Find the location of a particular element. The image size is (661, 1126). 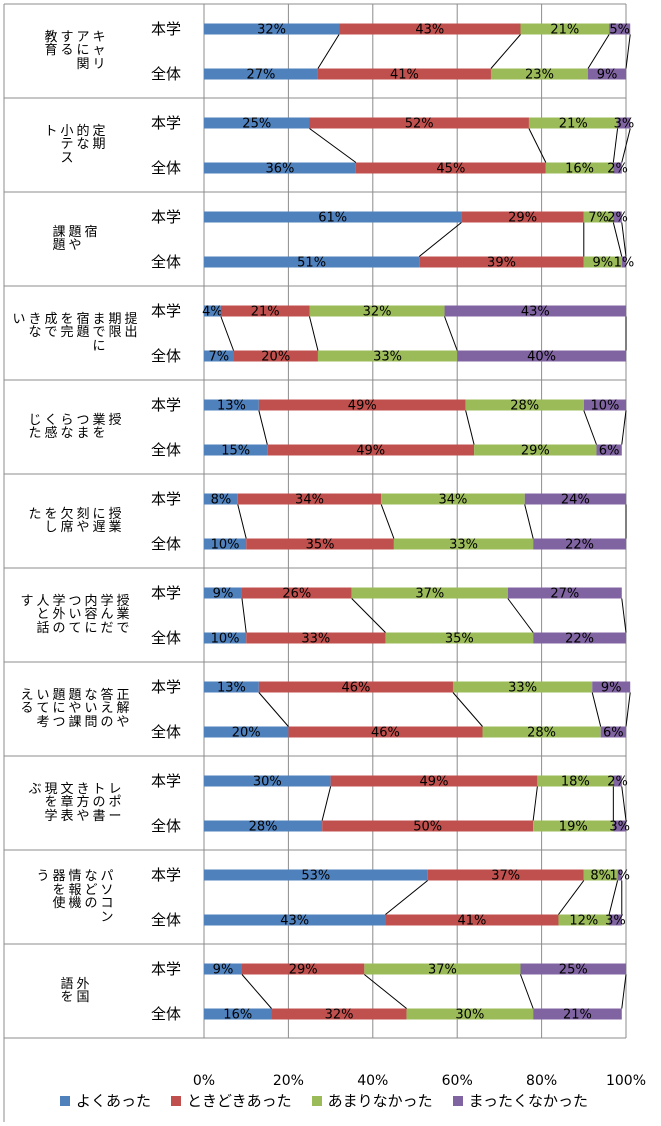

data-label: 27% is located at coordinates (261, 75).